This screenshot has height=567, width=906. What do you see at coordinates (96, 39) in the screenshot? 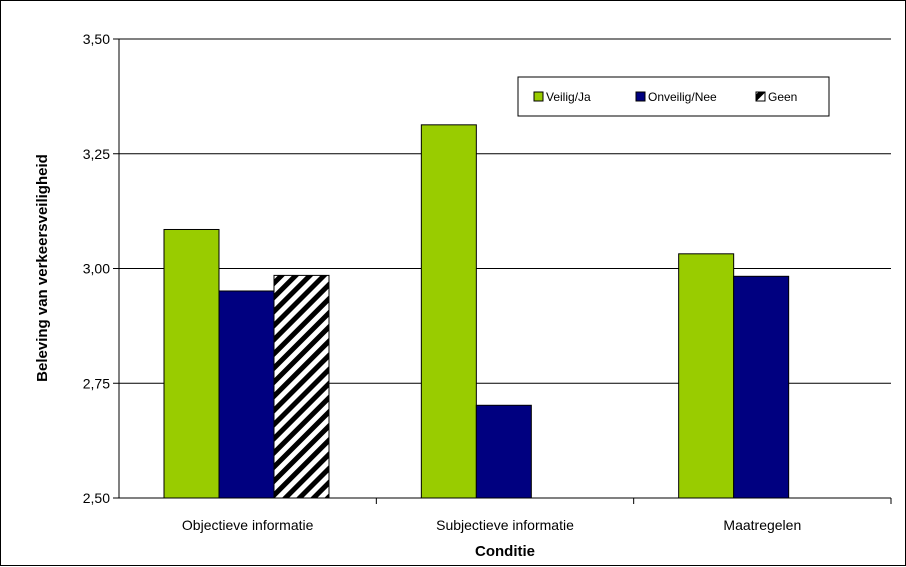
I see `y-tick-label: 3,50` at bounding box center [96, 39].